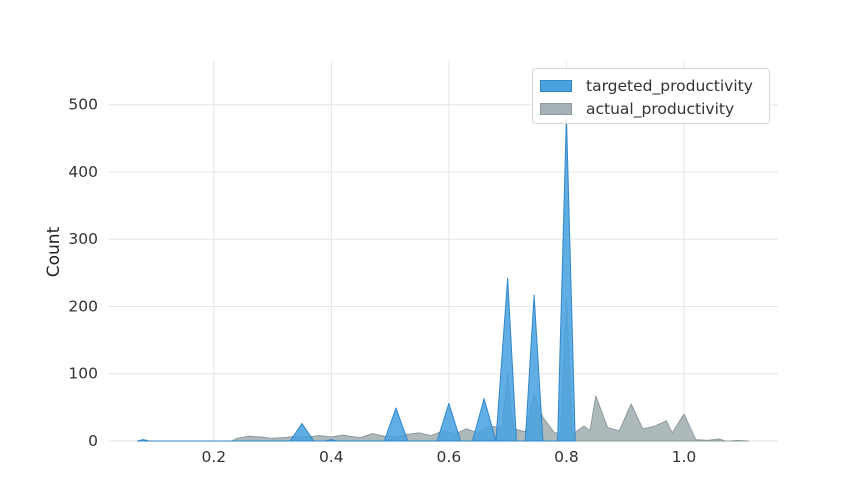 This screenshot has height=504, width=864. I want to click on legend-label-actual: actual_productivity, so click(660, 109).